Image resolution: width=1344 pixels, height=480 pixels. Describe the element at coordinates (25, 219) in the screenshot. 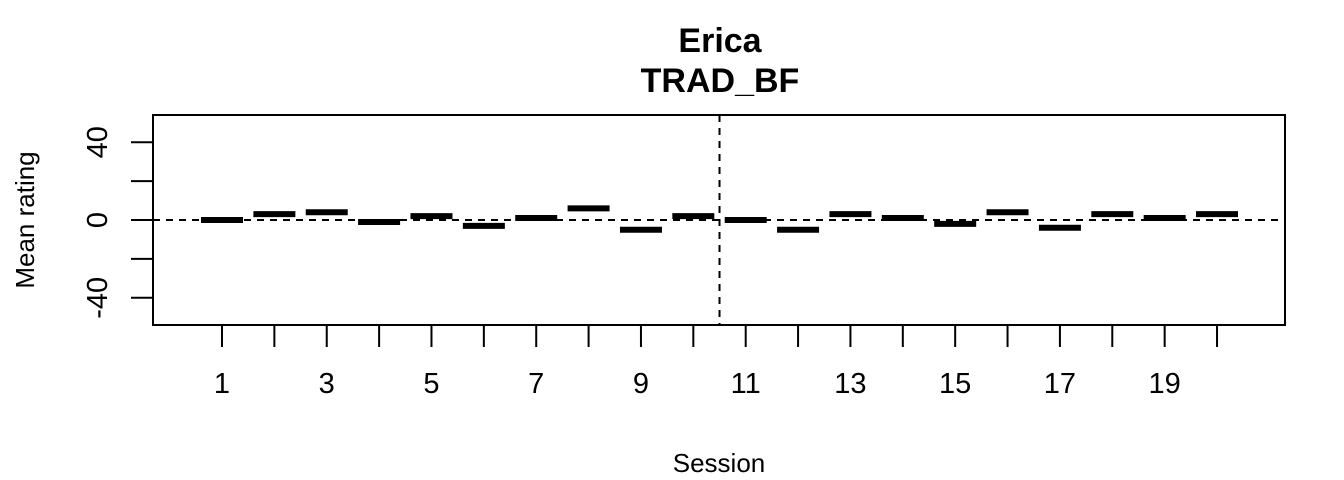

I see `y-axis-label: Mean rating` at that location.